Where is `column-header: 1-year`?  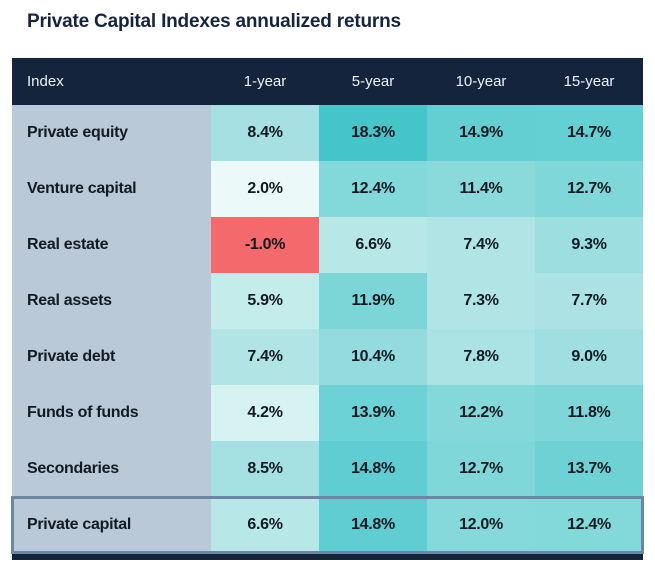
column-header: 1-year is located at coordinates (265, 81).